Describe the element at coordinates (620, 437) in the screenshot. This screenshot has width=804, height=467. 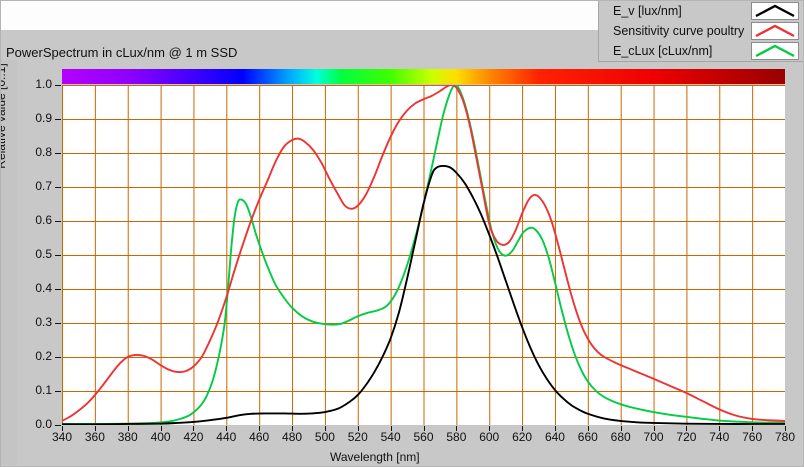
I see `x-tick-label: 680` at that location.